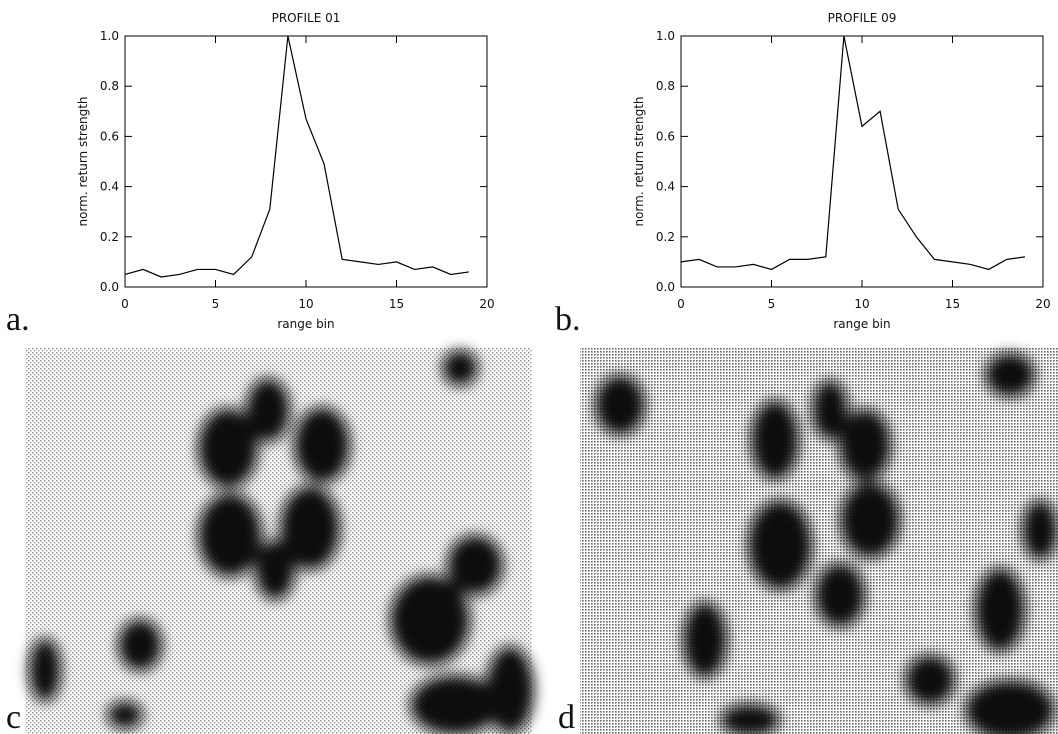 The image size is (1058, 734). I want to click on panel-label: a., so click(18, 319).